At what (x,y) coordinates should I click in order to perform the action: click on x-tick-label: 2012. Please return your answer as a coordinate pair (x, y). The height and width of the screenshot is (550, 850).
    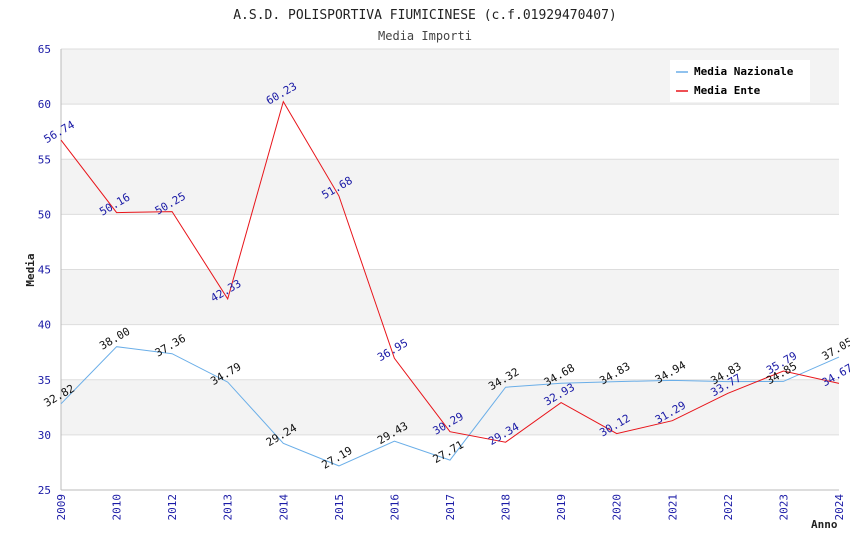
    Looking at the image, I should click on (172, 507).